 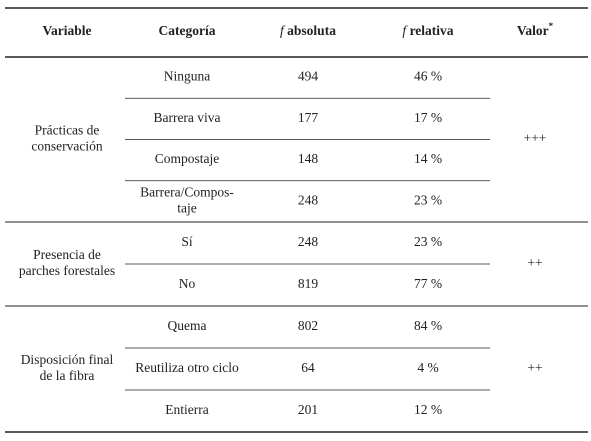 I want to click on cell: Reutiliza otro ciclo, so click(x=187, y=367).